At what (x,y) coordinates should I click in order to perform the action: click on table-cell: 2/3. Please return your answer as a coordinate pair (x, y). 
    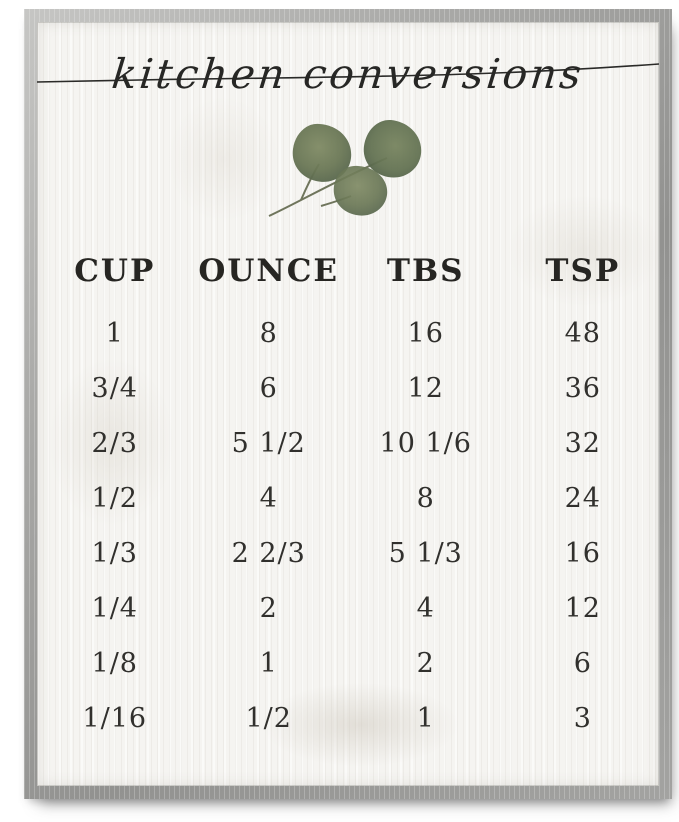
    Looking at the image, I should click on (114, 443).